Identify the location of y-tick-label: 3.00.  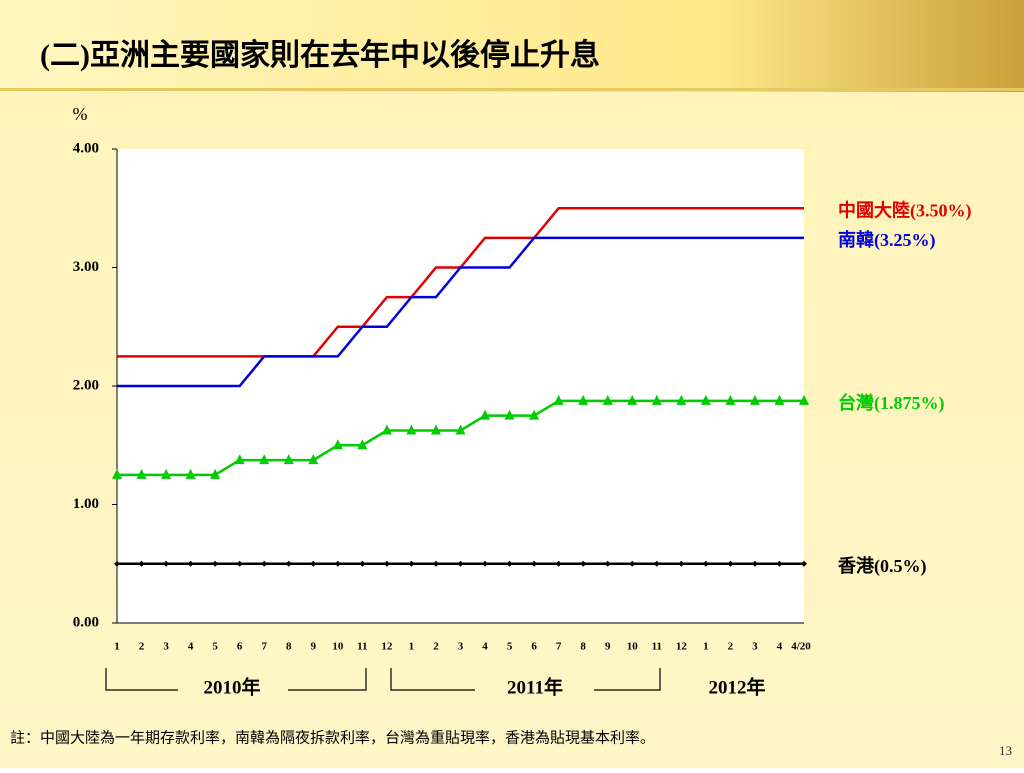
(86, 267).